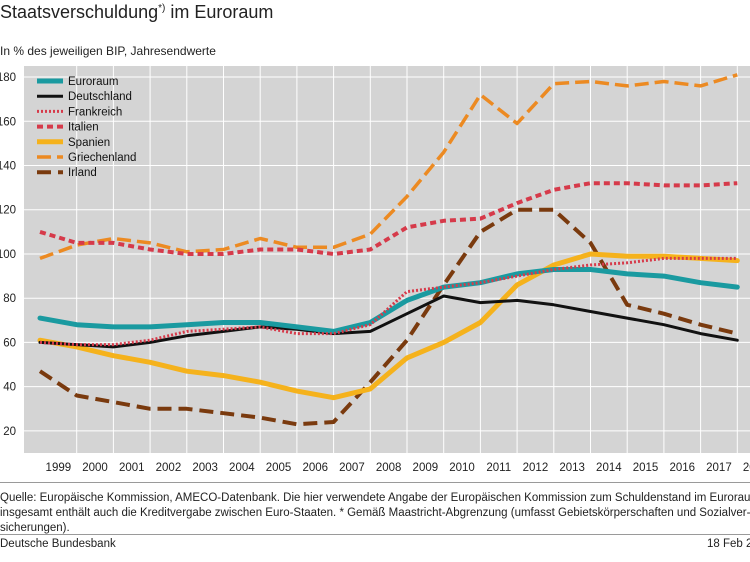 Image resolution: width=750 pixels, height=562 pixels. What do you see at coordinates (375, 482) in the screenshot?
I see `divider-top` at bounding box center [375, 482].